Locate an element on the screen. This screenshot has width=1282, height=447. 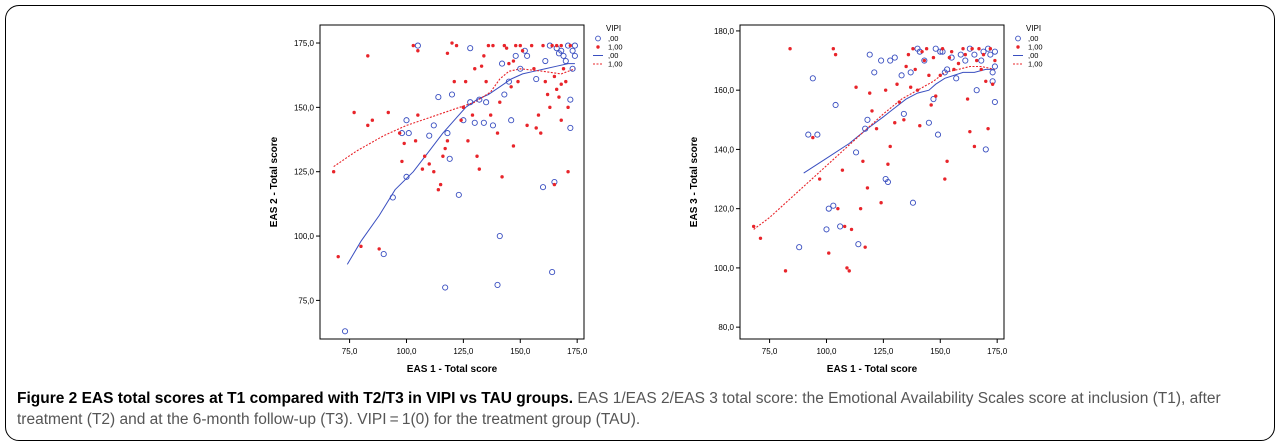
plot-area is located at coordinates (872, 182).